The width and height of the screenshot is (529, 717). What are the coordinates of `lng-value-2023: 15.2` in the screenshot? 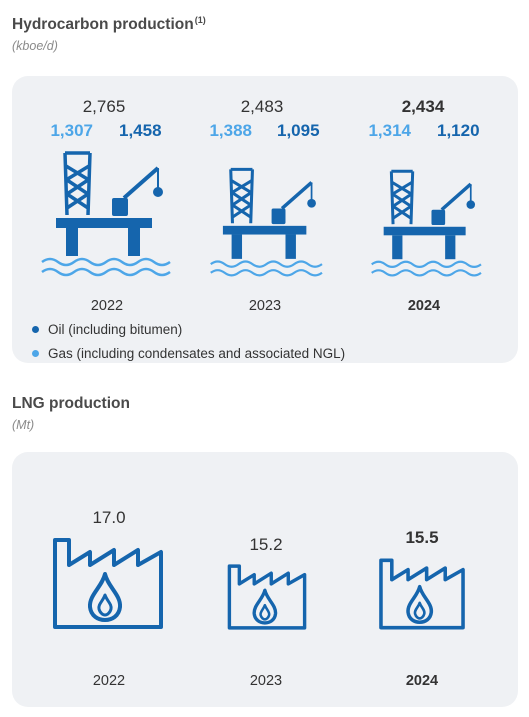 It's located at (266, 544).